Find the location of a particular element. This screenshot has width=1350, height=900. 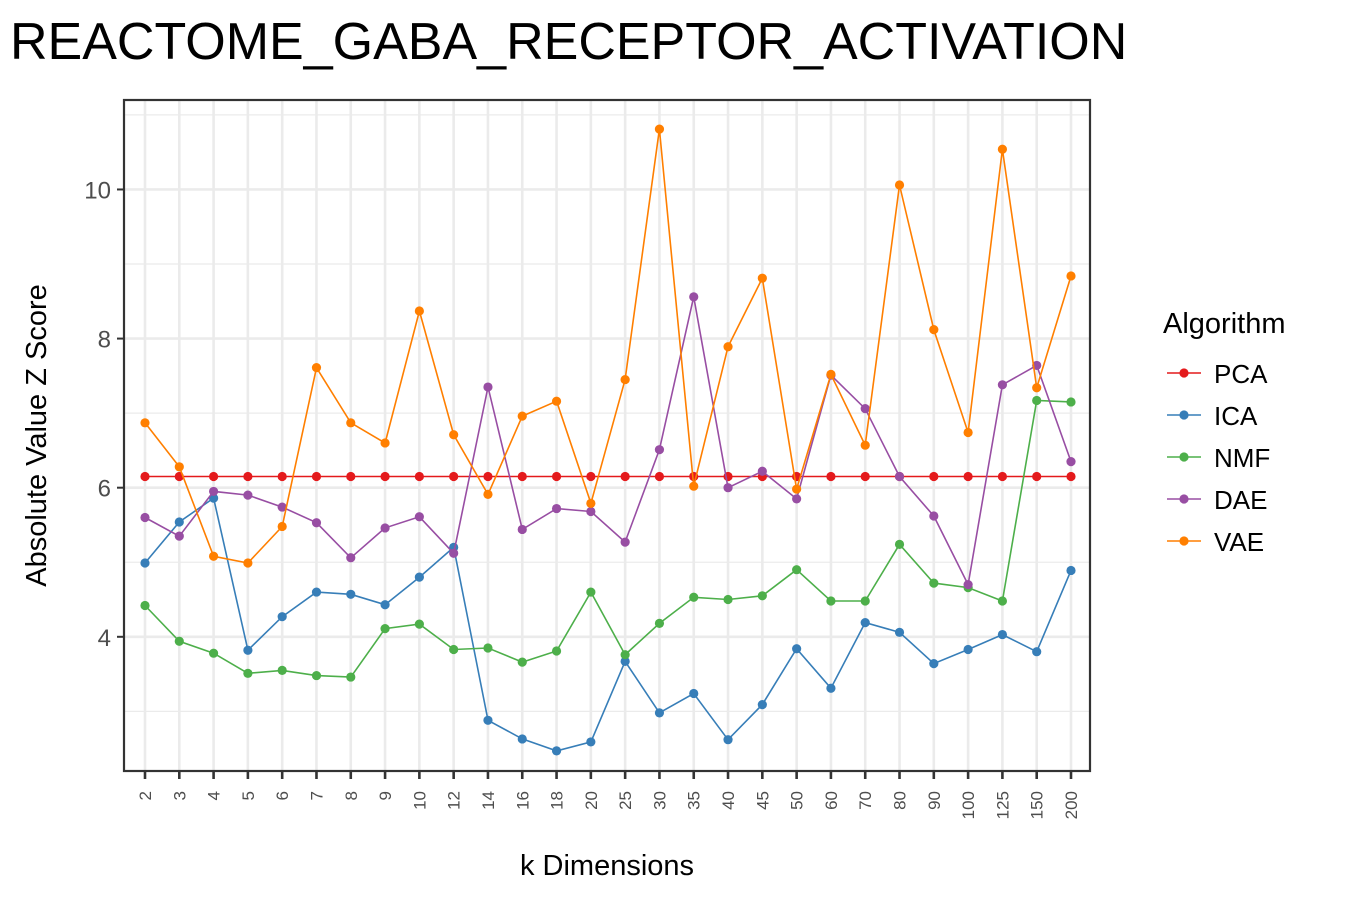

legend-label-dae: DAE is located at coordinates (1240, 500).